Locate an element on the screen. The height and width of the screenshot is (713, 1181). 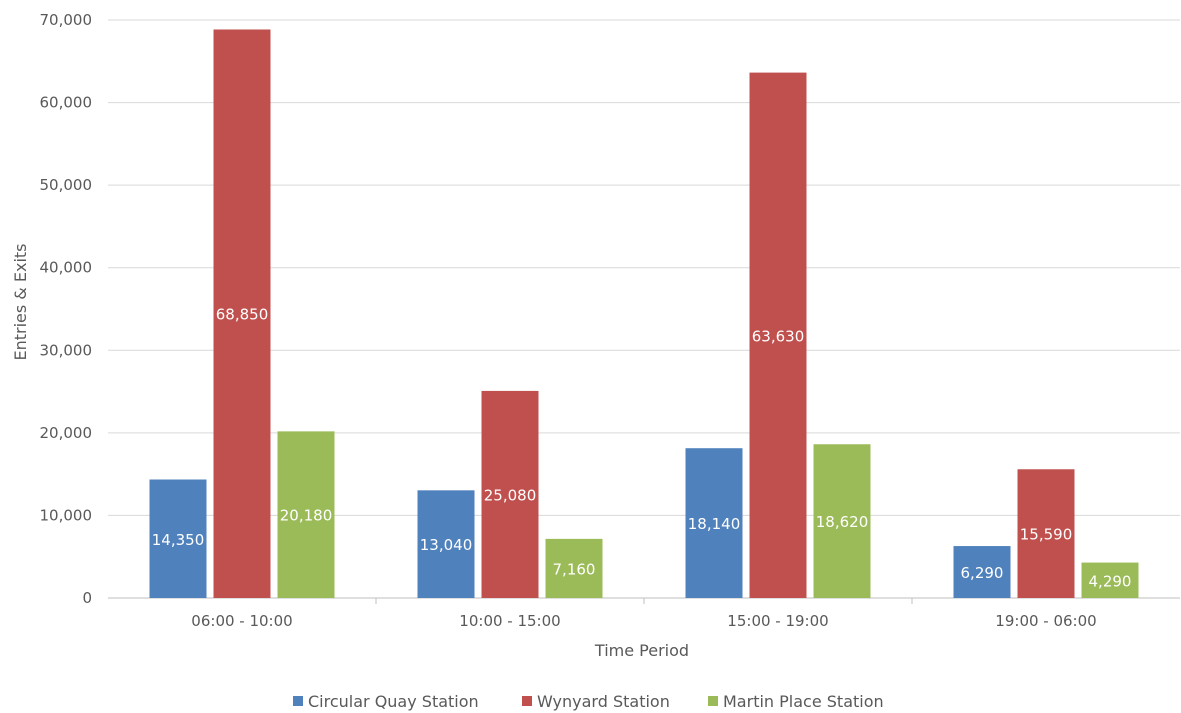
legend-label: Circular Quay Station is located at coordinates (393, 701).